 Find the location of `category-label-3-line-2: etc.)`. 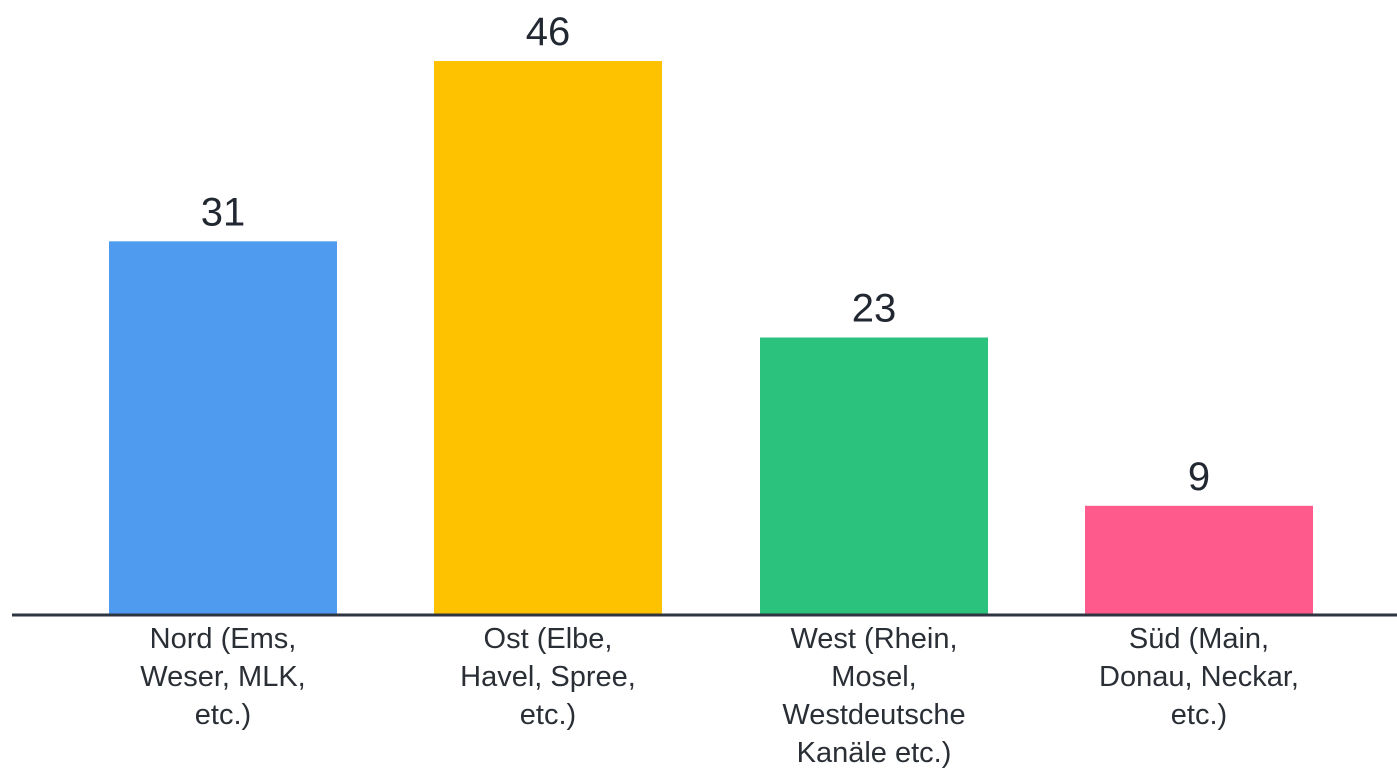

category-label-3-line-2: etc.) is located at coordinates (1199, 715).